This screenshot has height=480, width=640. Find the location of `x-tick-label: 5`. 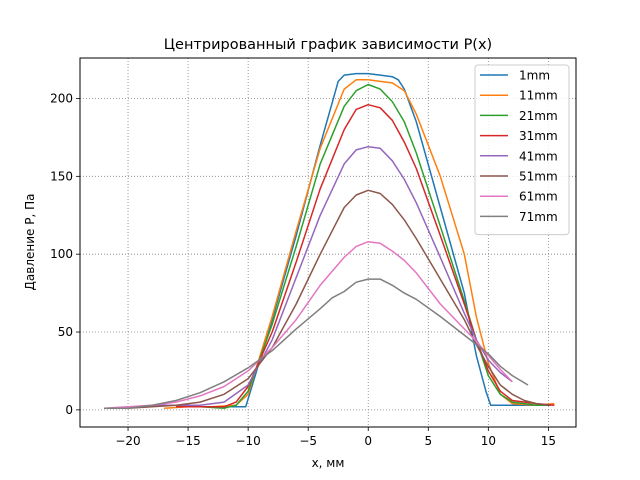

x-tick-label: 5 is located at coordinates (428, 441).